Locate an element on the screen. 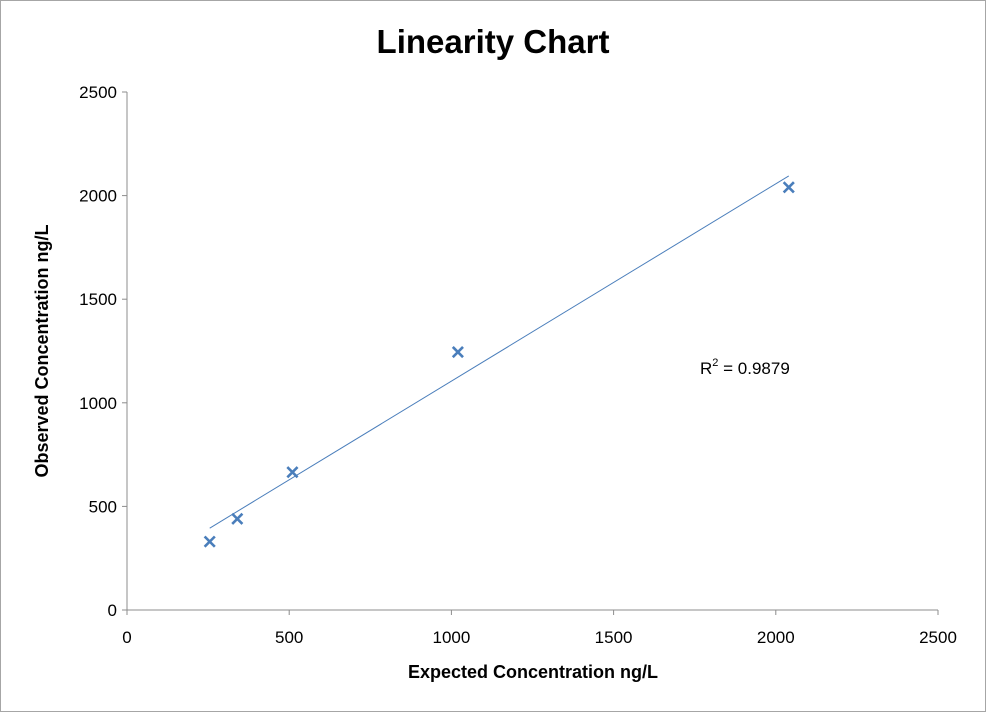 The height and width of the screenshot is (712, 986). x-tick-label: 500 is located at coordinates (289, 637).